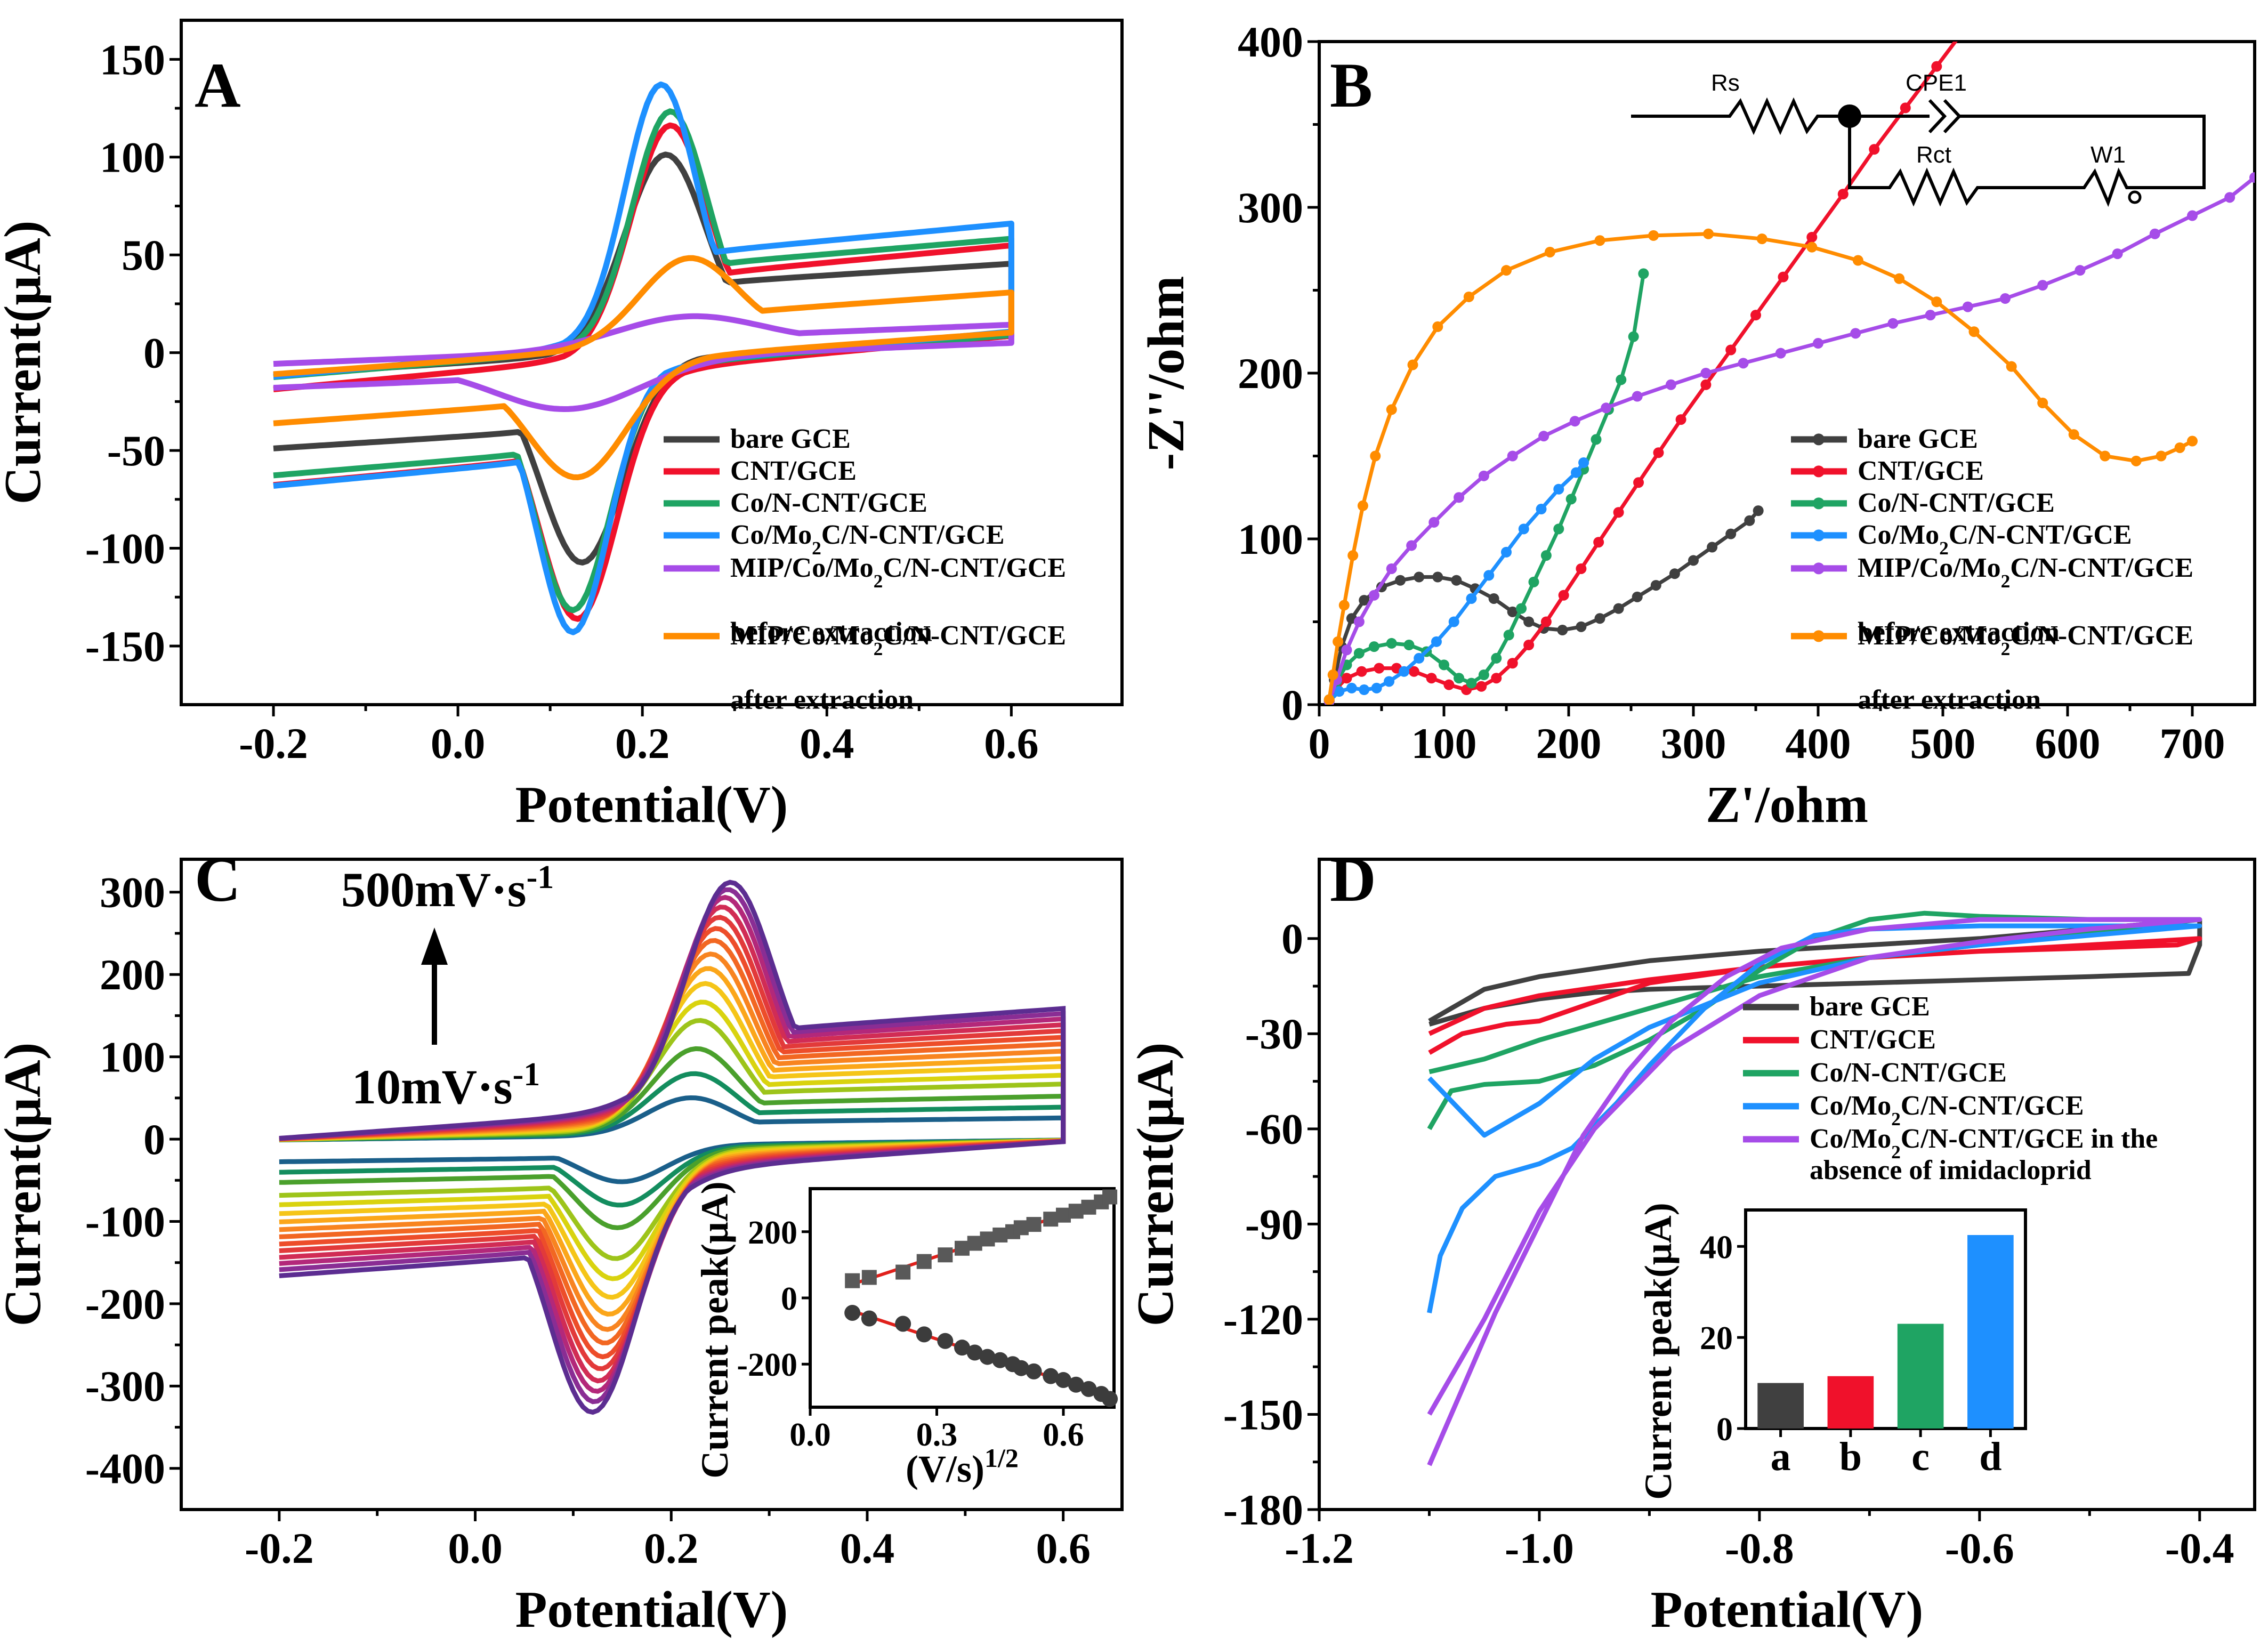 This screenshot has width=2268, height=1646. Describe the element at coordinates (1263, 1510) in the screenshot. I see `y-tick-label: -180` at that location.